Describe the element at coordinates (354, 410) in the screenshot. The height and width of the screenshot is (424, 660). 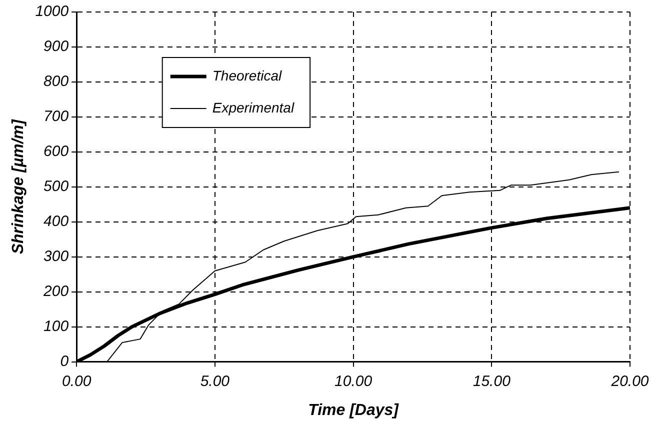
I see `x-axis-title: Time [Days]` at that location.